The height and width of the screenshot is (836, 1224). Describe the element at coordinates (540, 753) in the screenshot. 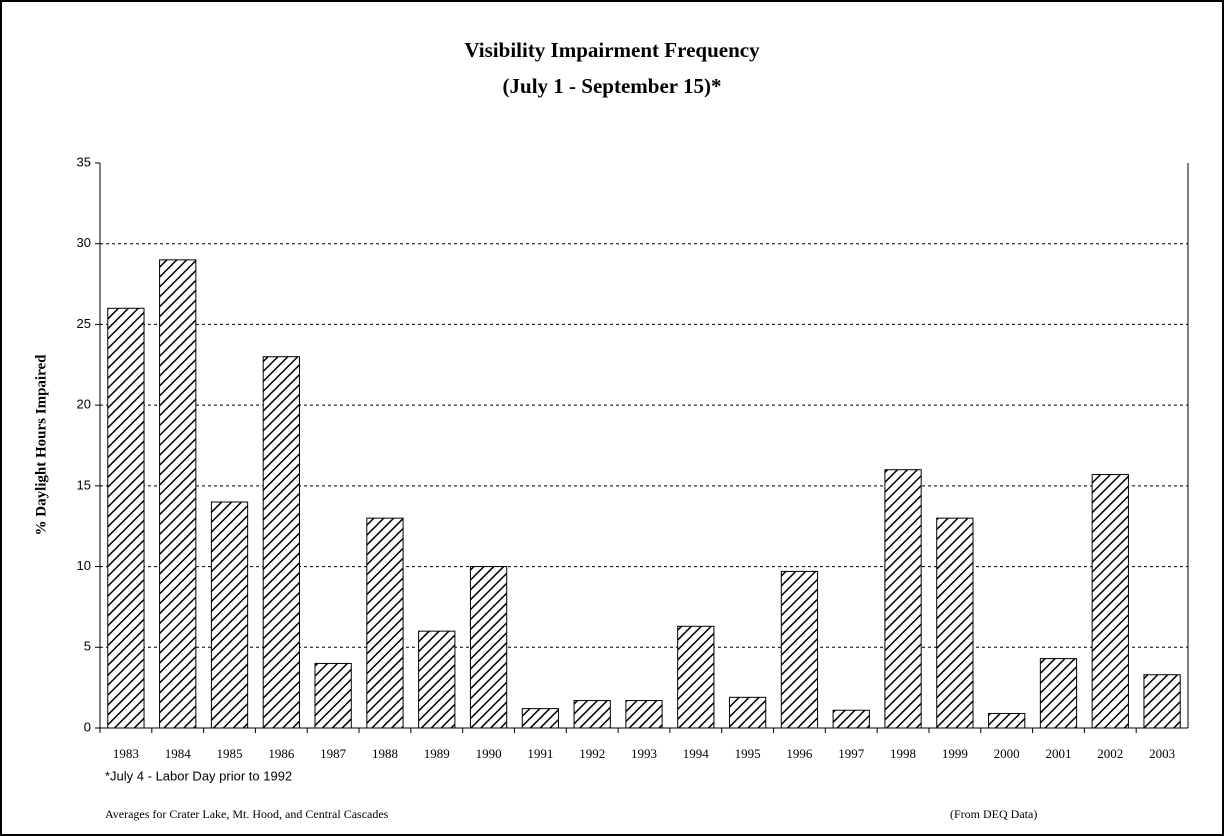

I see `x-tick-label: 1991` at that location.